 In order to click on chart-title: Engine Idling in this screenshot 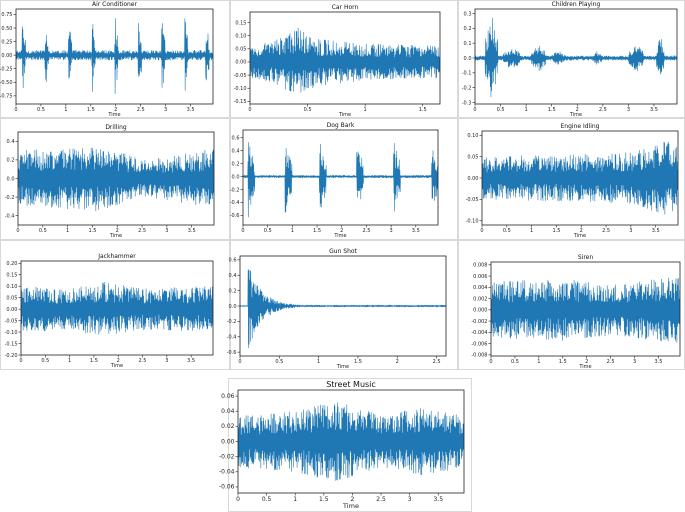, I will do `click(580, 126)`.